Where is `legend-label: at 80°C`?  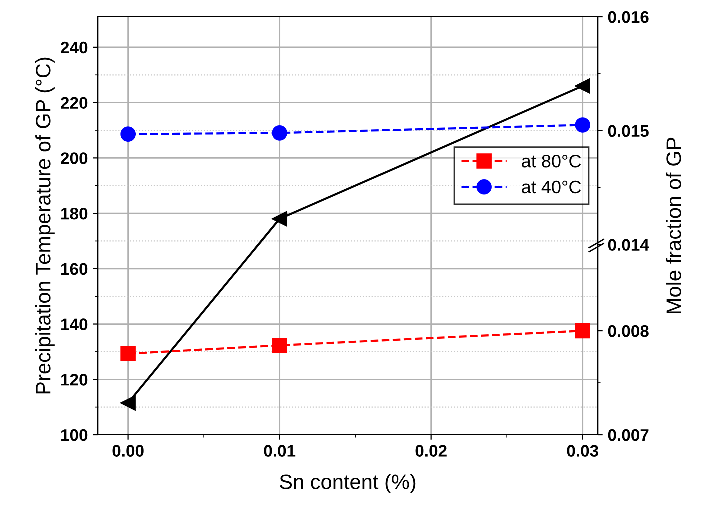
legend-label: at 80°C is located at coordinates (552, 161).